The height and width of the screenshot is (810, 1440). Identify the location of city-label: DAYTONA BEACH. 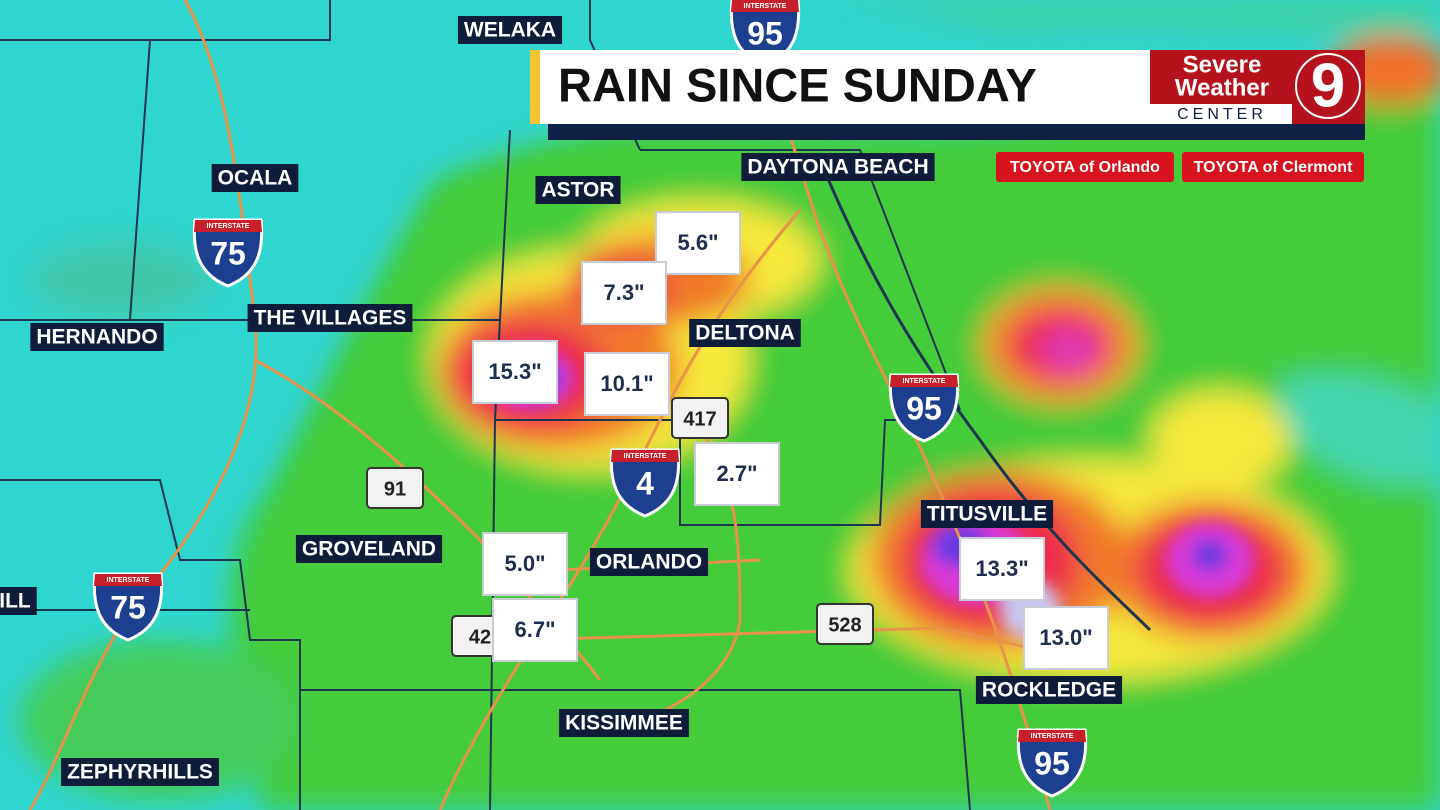
(837, 167).